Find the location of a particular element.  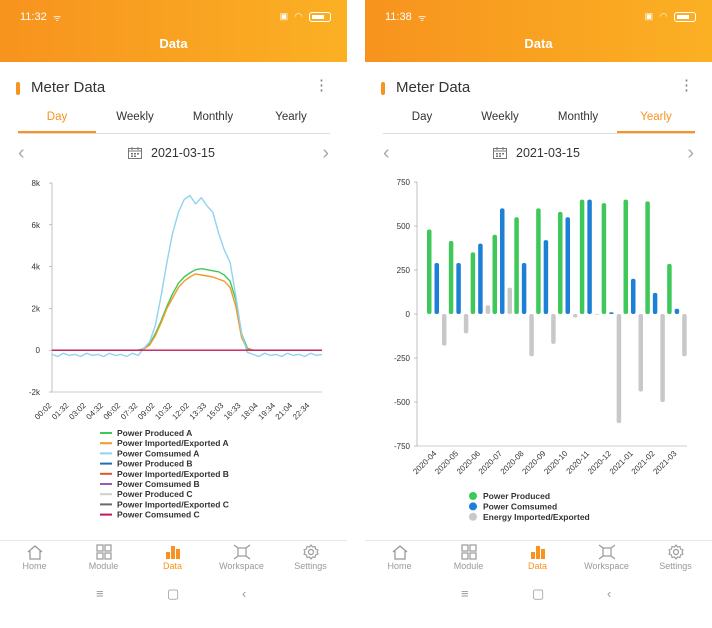

x-tick-label: 21:04 is located at coordinates (284, 411).